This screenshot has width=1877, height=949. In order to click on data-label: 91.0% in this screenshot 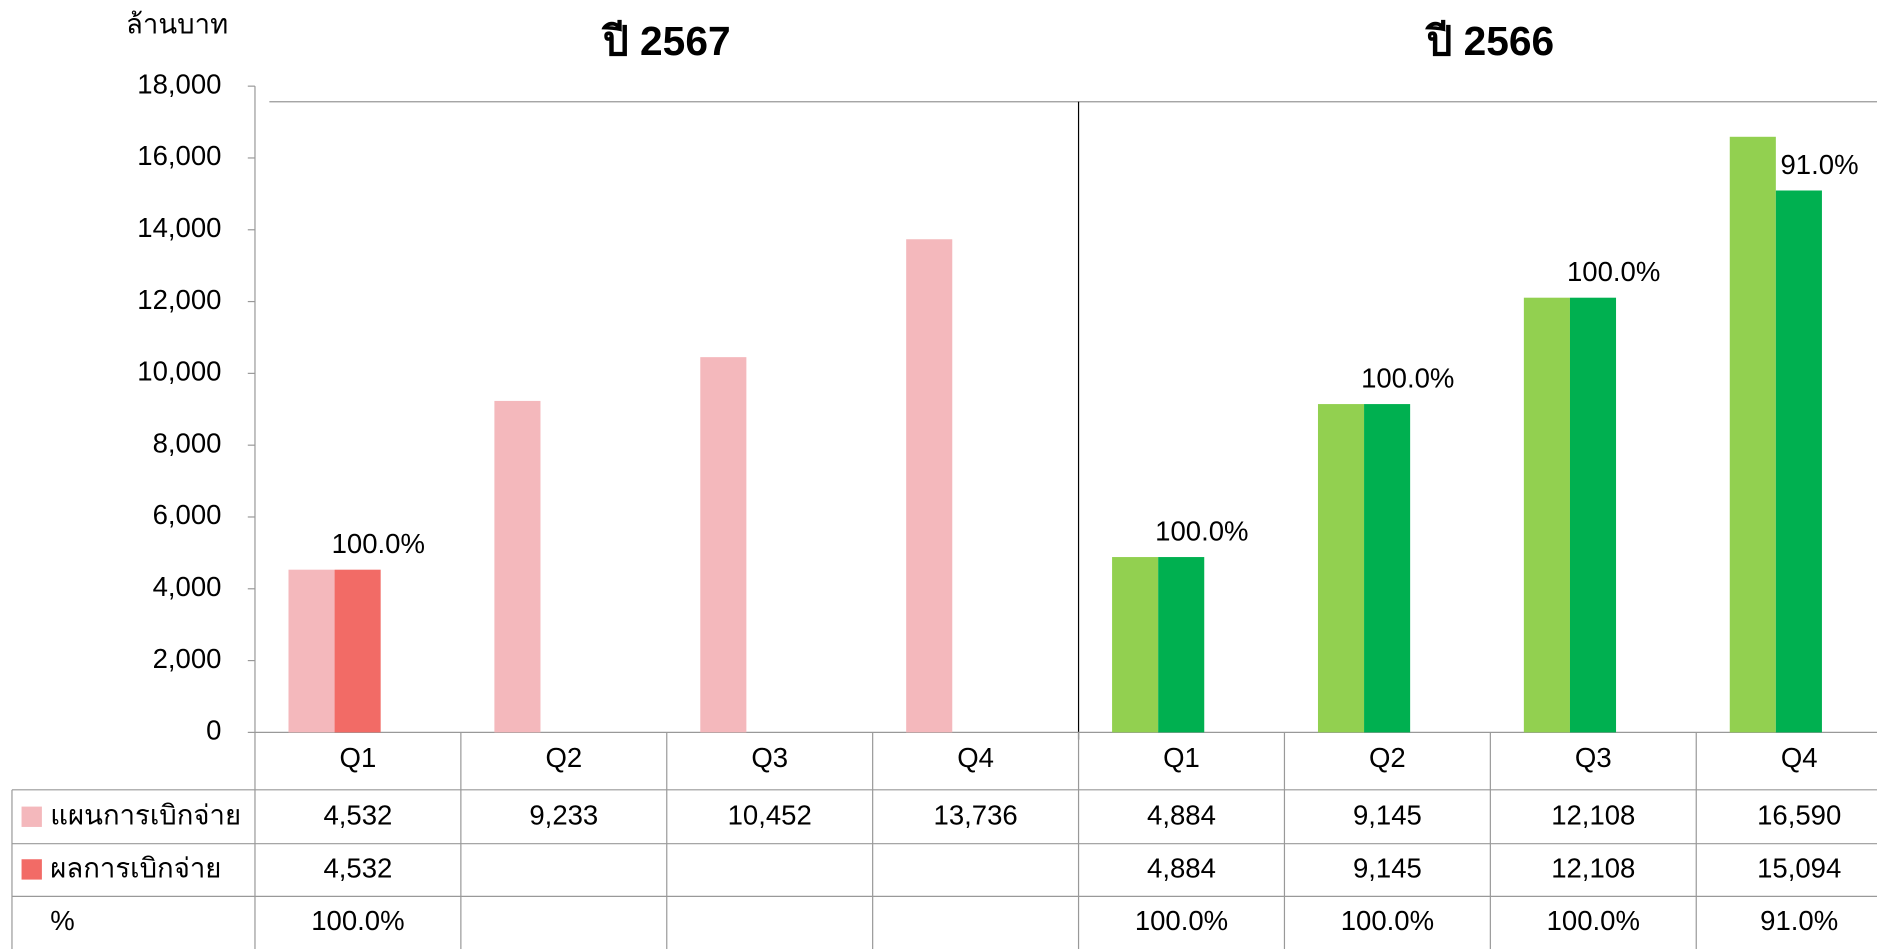, I will do `click(1820, 164)`.